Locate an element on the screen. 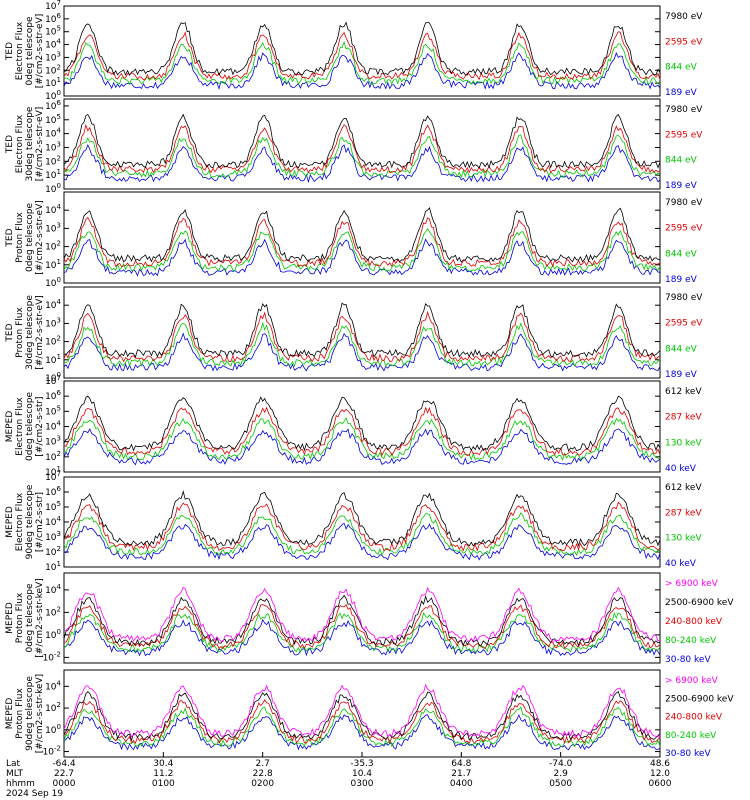 Image resolution: width=750 pixels, height=800 pixels. x-tick-label: 0100 is located at coordinates (163, 784).